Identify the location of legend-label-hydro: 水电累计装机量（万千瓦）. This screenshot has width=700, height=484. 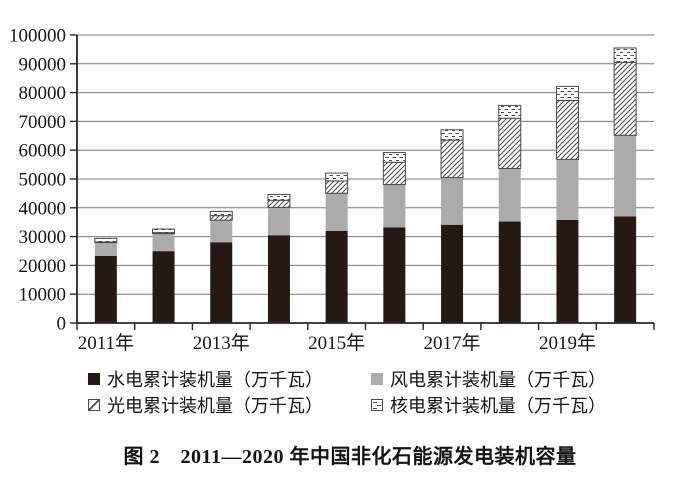
(215, 380).